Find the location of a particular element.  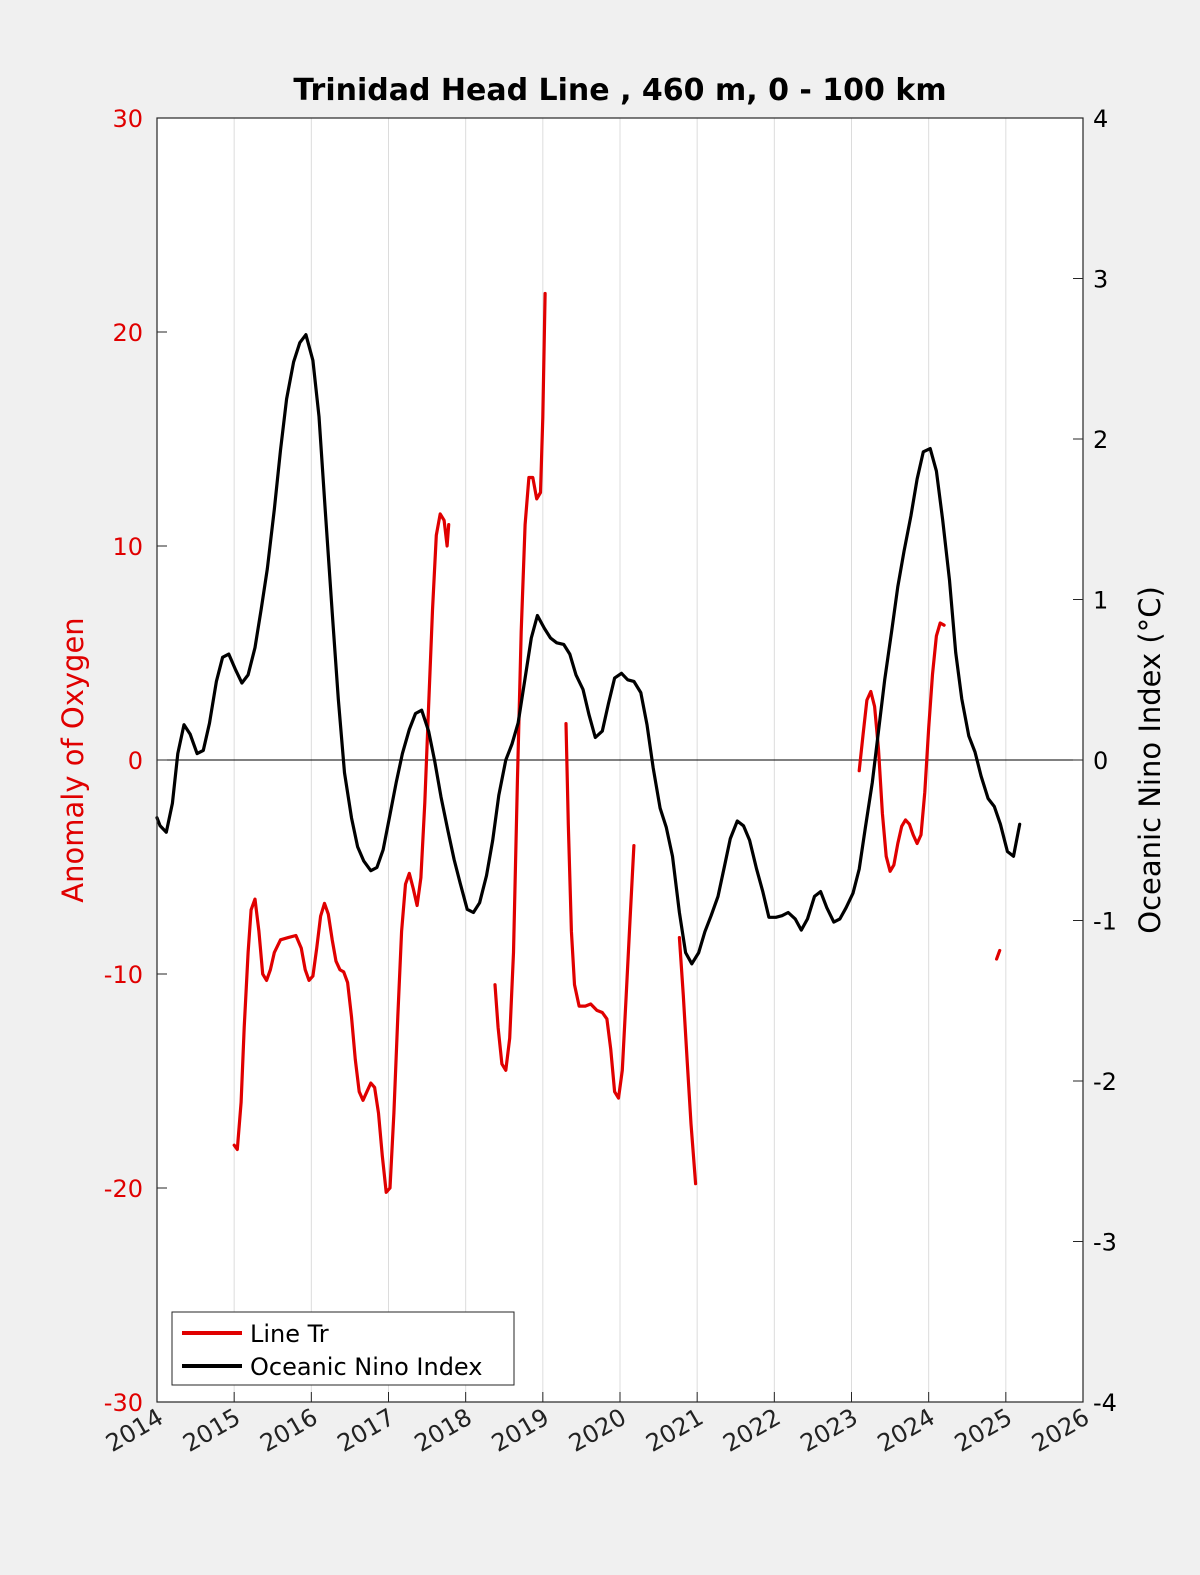

x-tick-label: 2020 is located at coordinates (597, 1430).